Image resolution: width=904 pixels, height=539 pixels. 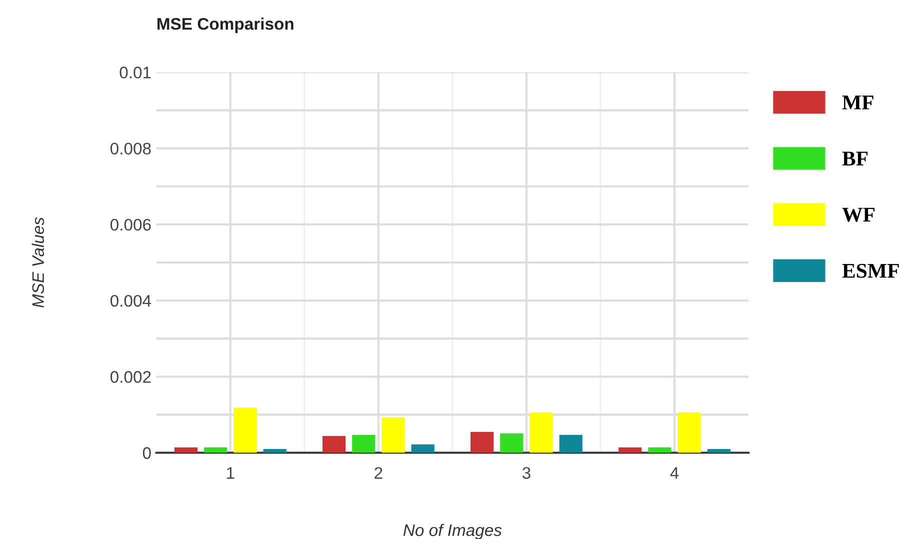 What do you see at coordinates (452, 531) in the screenshot?
I see `x-axis-title: No of Images` at bounding box center [452, 531].